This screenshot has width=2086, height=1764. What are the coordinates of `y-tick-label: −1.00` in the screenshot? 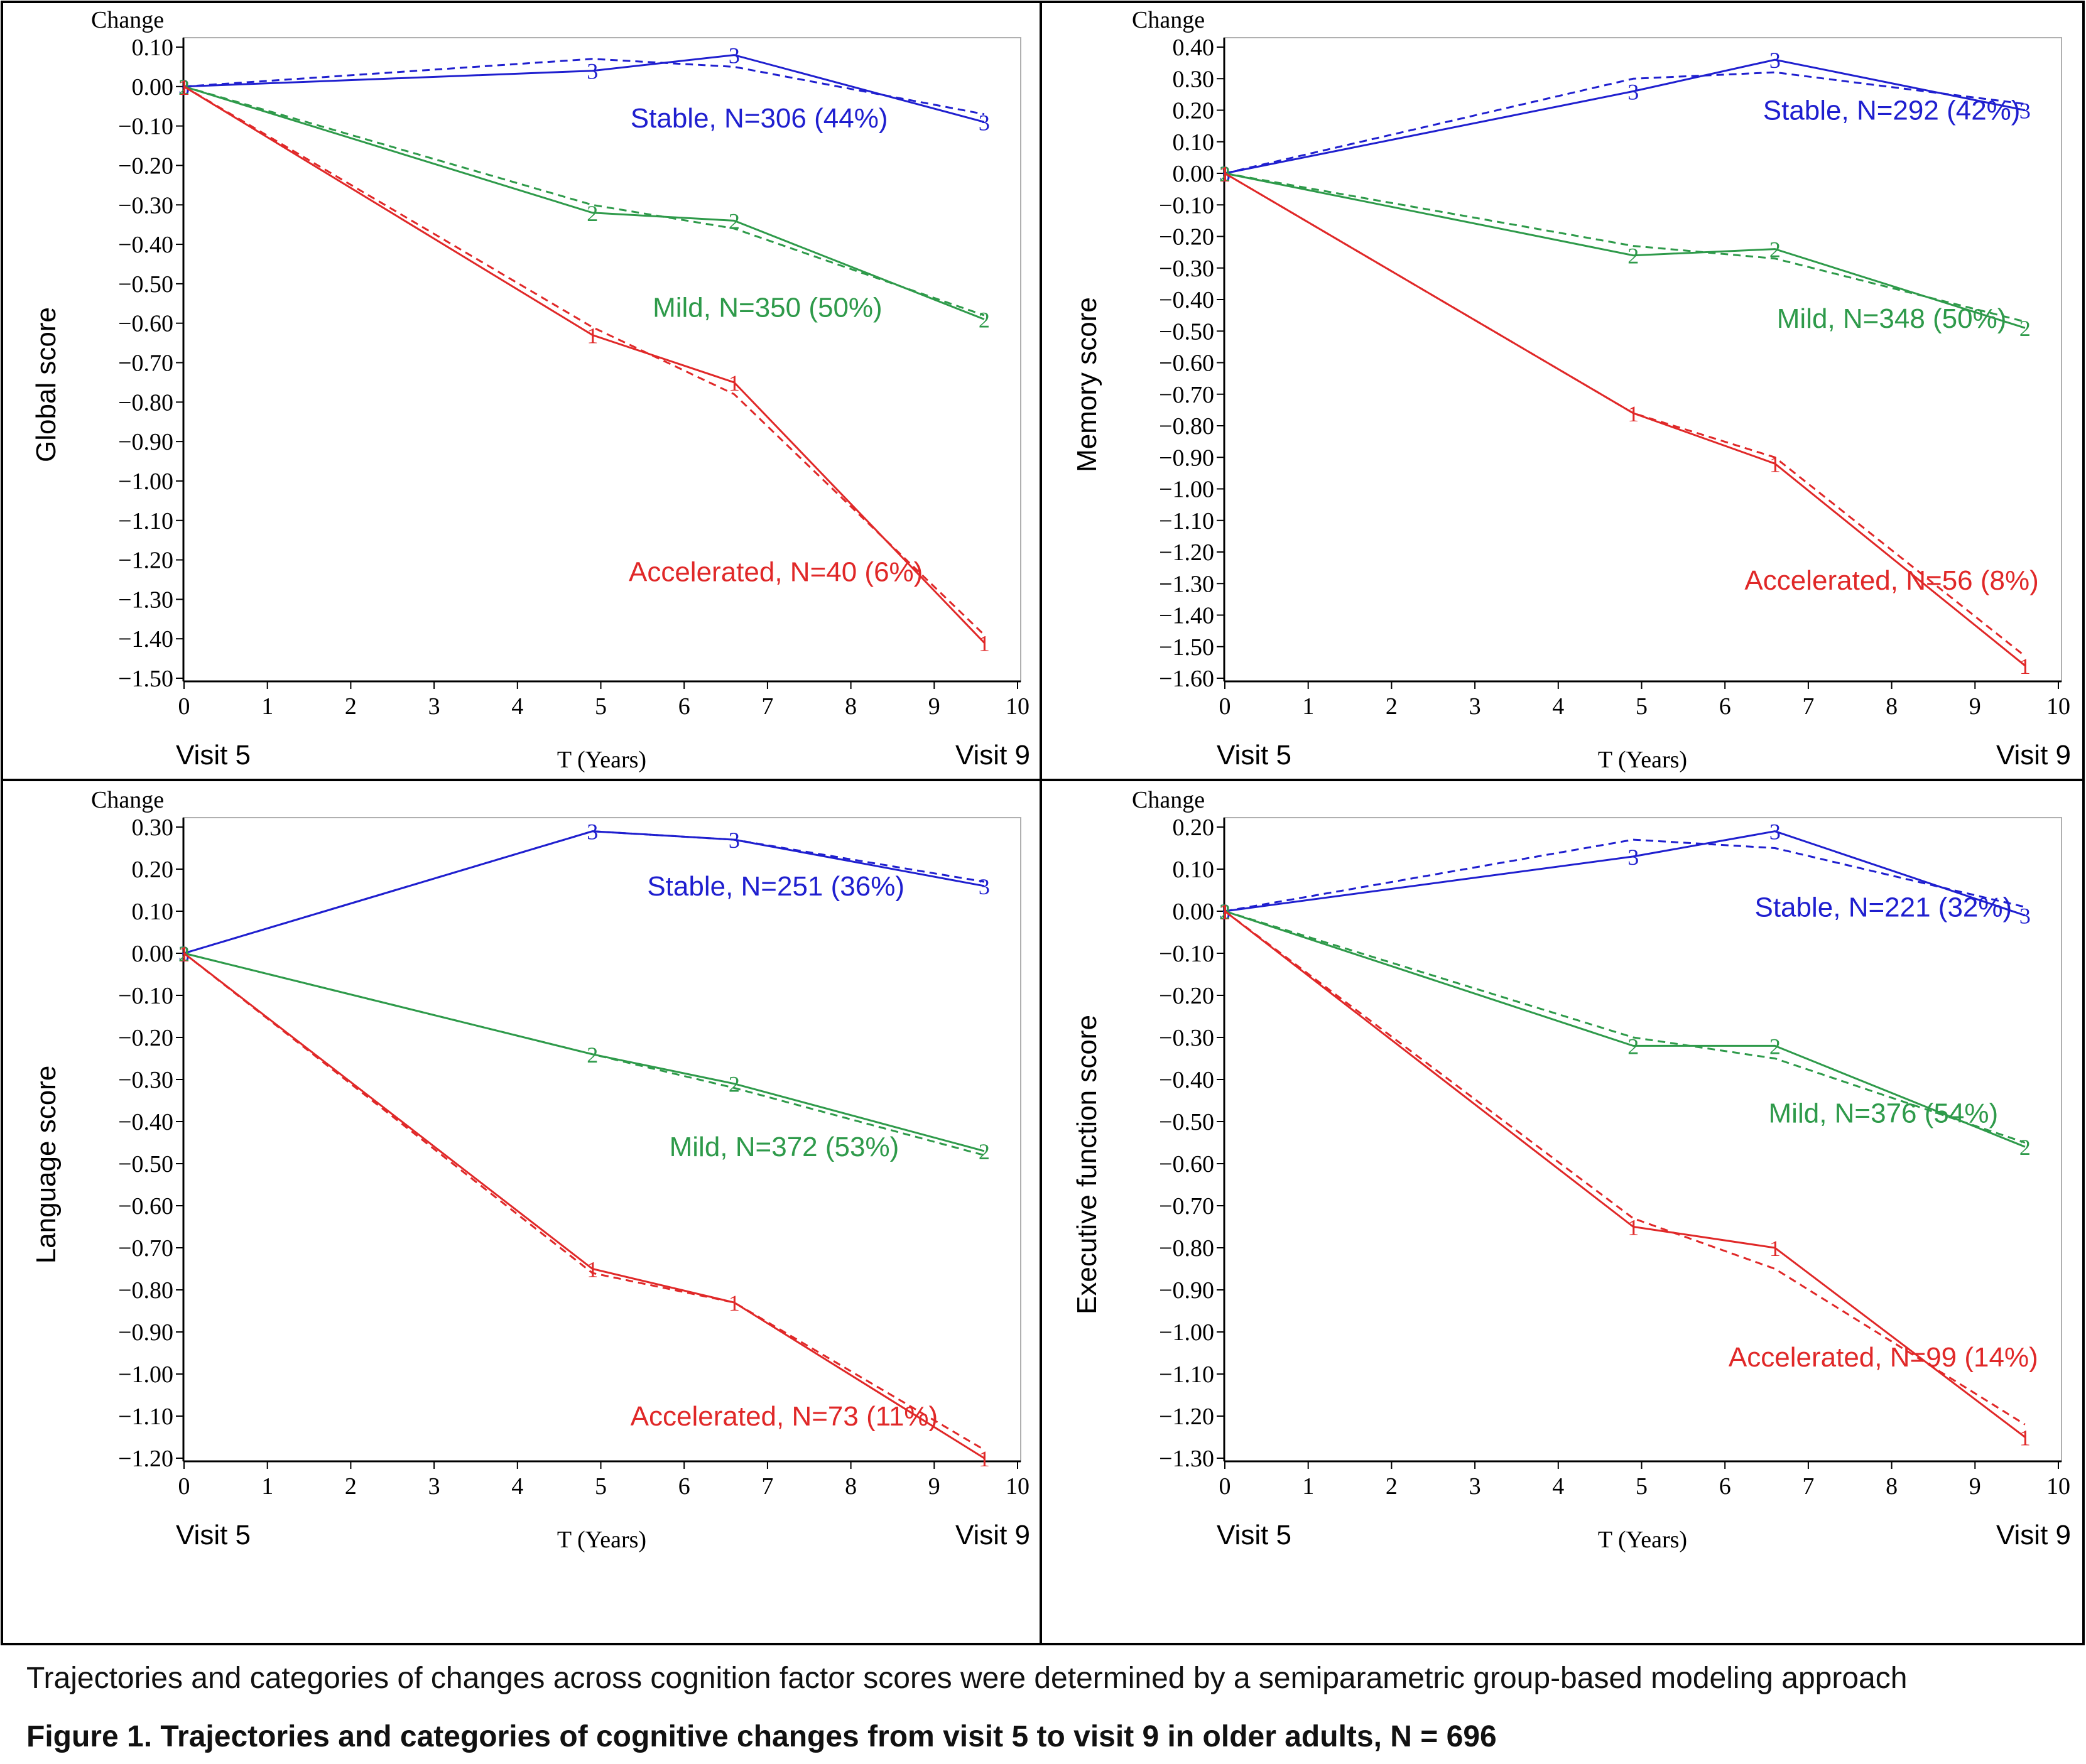 It's located at (146, 482).